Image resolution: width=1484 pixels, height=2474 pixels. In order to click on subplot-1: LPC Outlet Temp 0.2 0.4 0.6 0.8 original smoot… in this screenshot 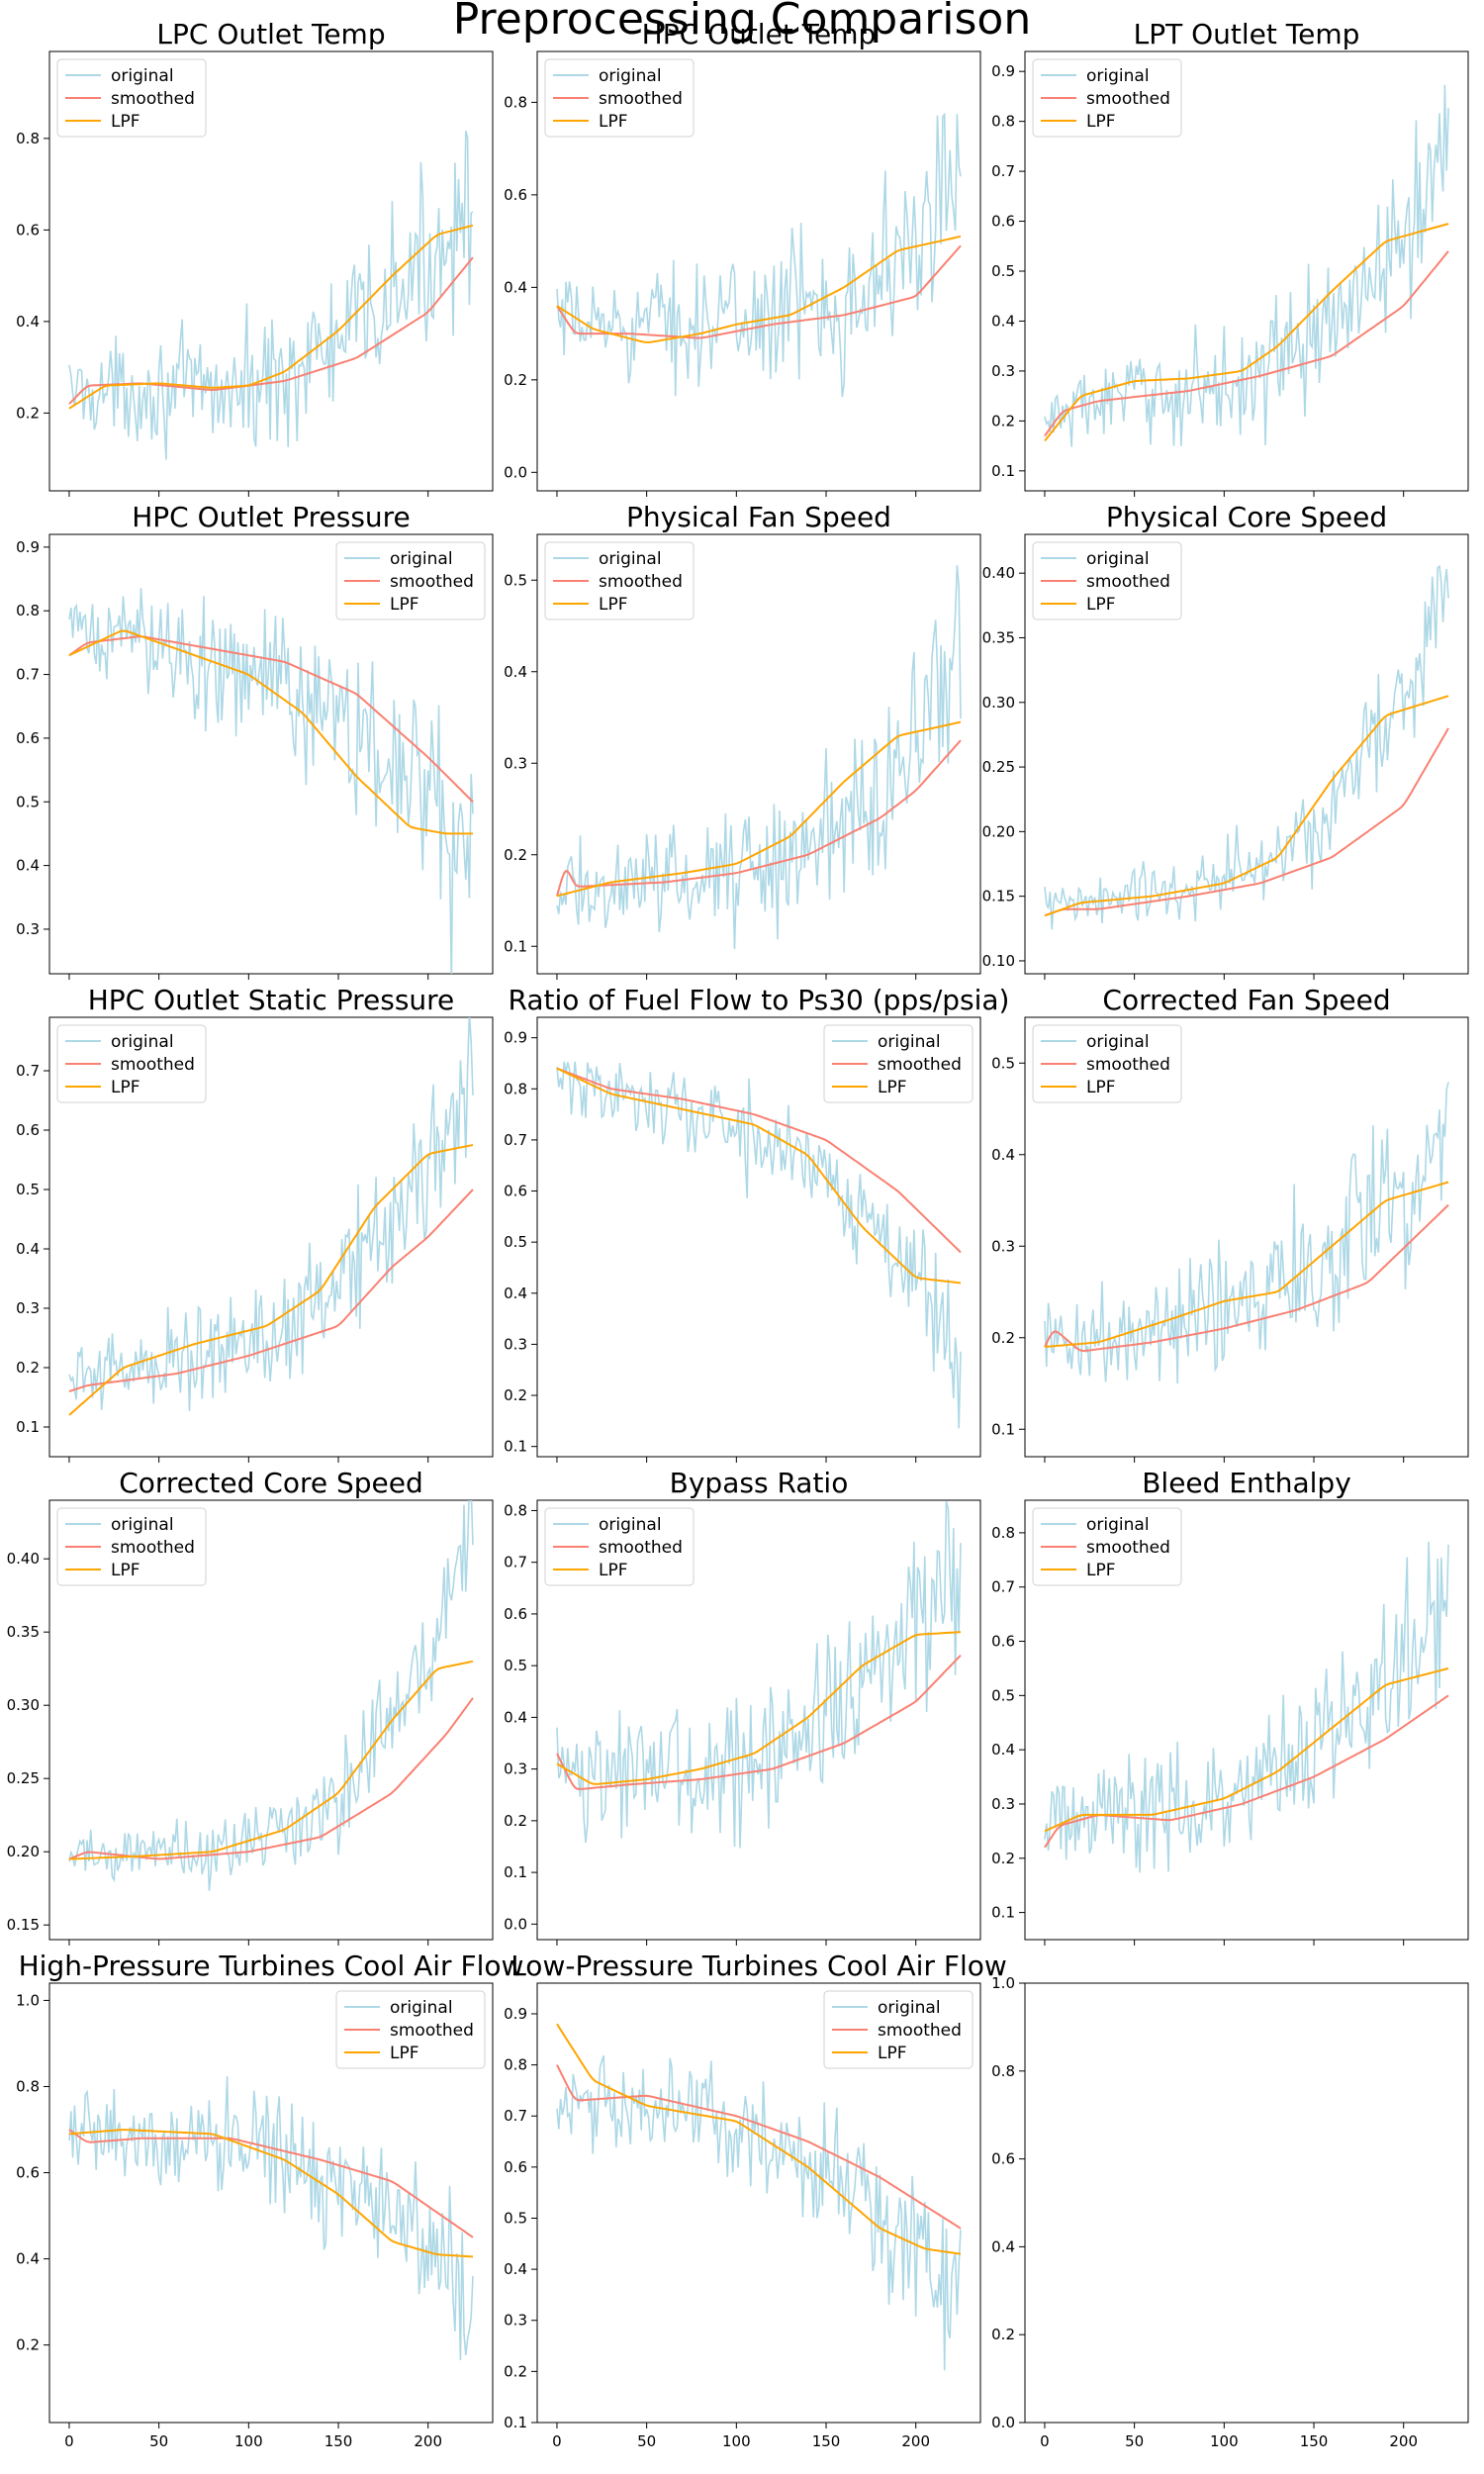, I will do `click(255, 258)`.